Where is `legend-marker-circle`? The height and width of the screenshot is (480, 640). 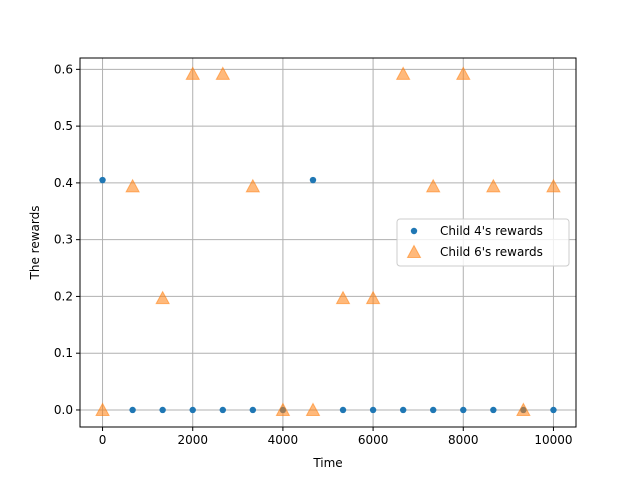 legend-marker-circle is located at coordinates (414, 231).